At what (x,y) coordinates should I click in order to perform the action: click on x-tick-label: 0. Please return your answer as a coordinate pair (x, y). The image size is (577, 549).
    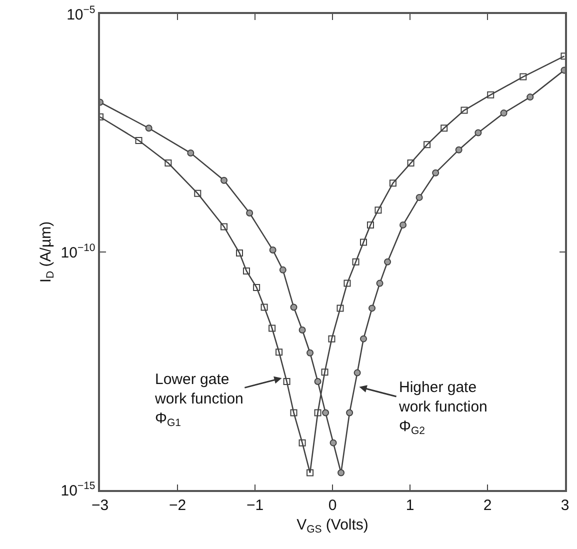
    Looking at the image, I should click on (332, 505).